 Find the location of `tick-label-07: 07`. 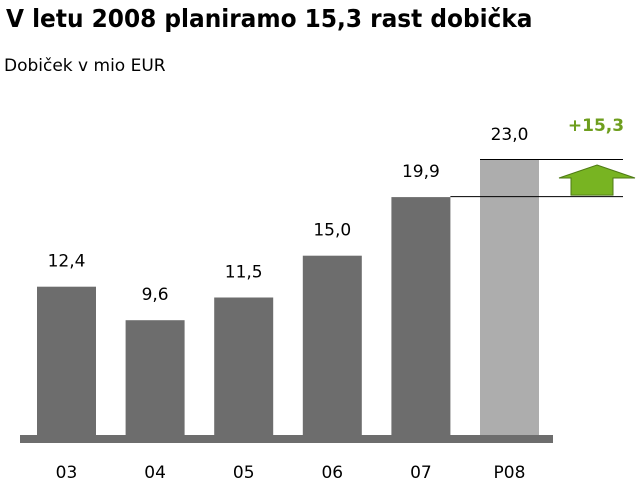

tick-label-07: 07 is located at coordinates (421, 473).